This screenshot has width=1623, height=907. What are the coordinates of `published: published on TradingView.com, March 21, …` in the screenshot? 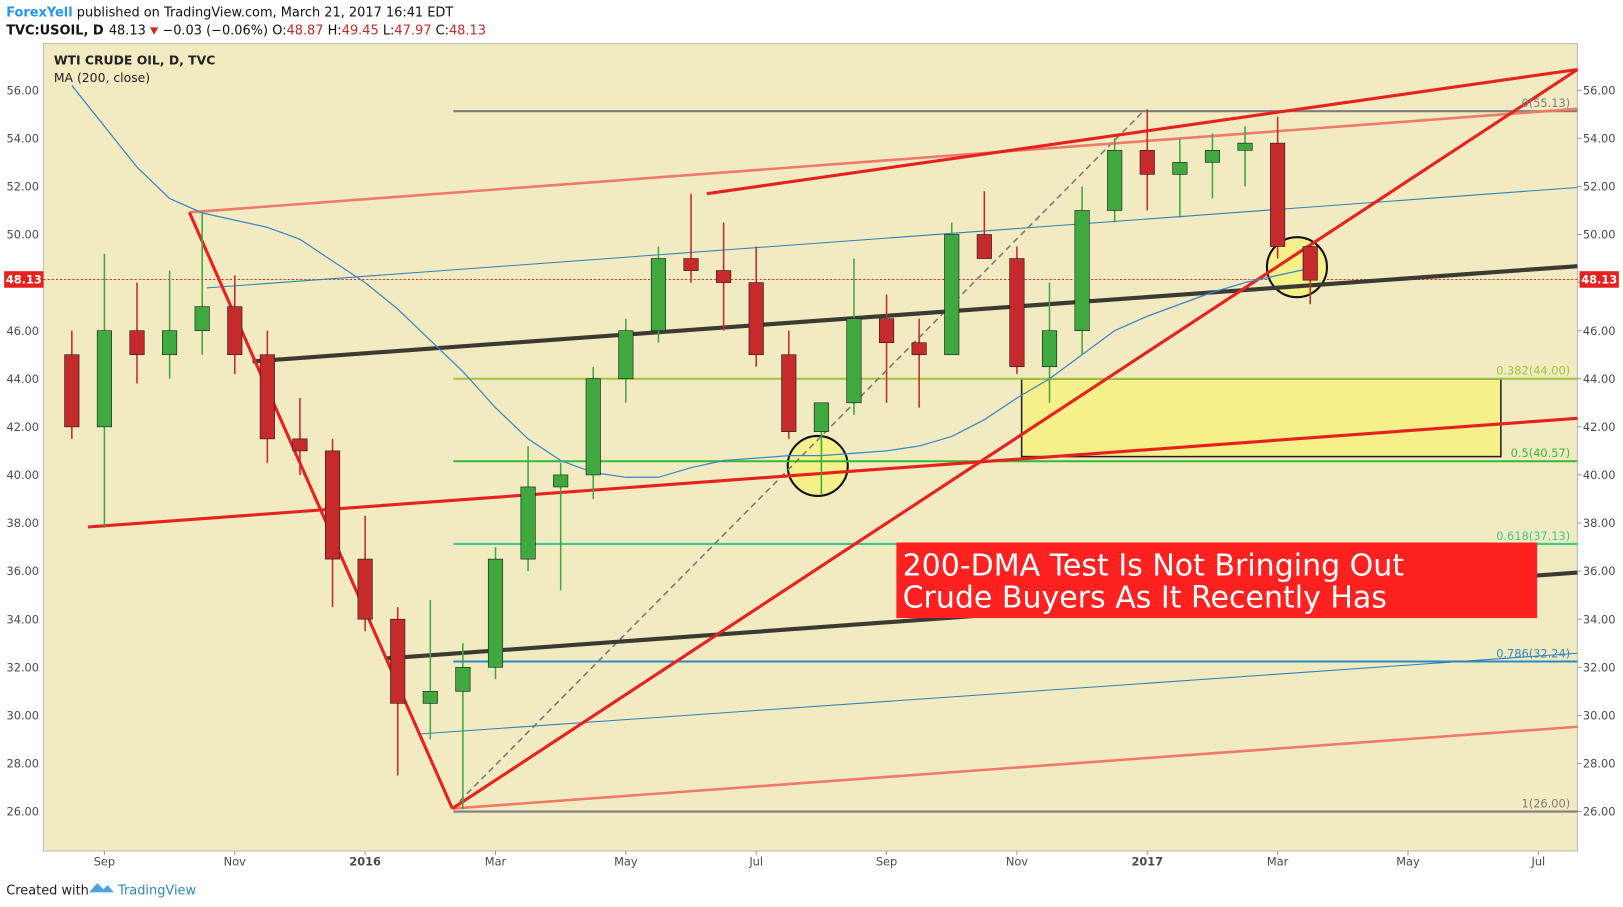 It's located at (265, 13).